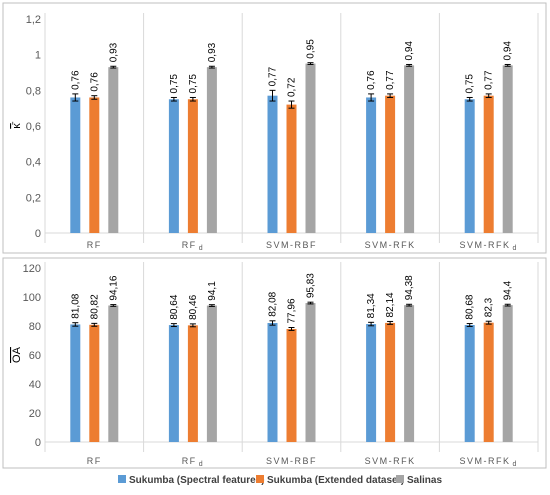 This screenshot has height=495, width=550. Describe the element at coordinates (75, 305) in the screenshot. I see `data-label: 81,08` at that location.